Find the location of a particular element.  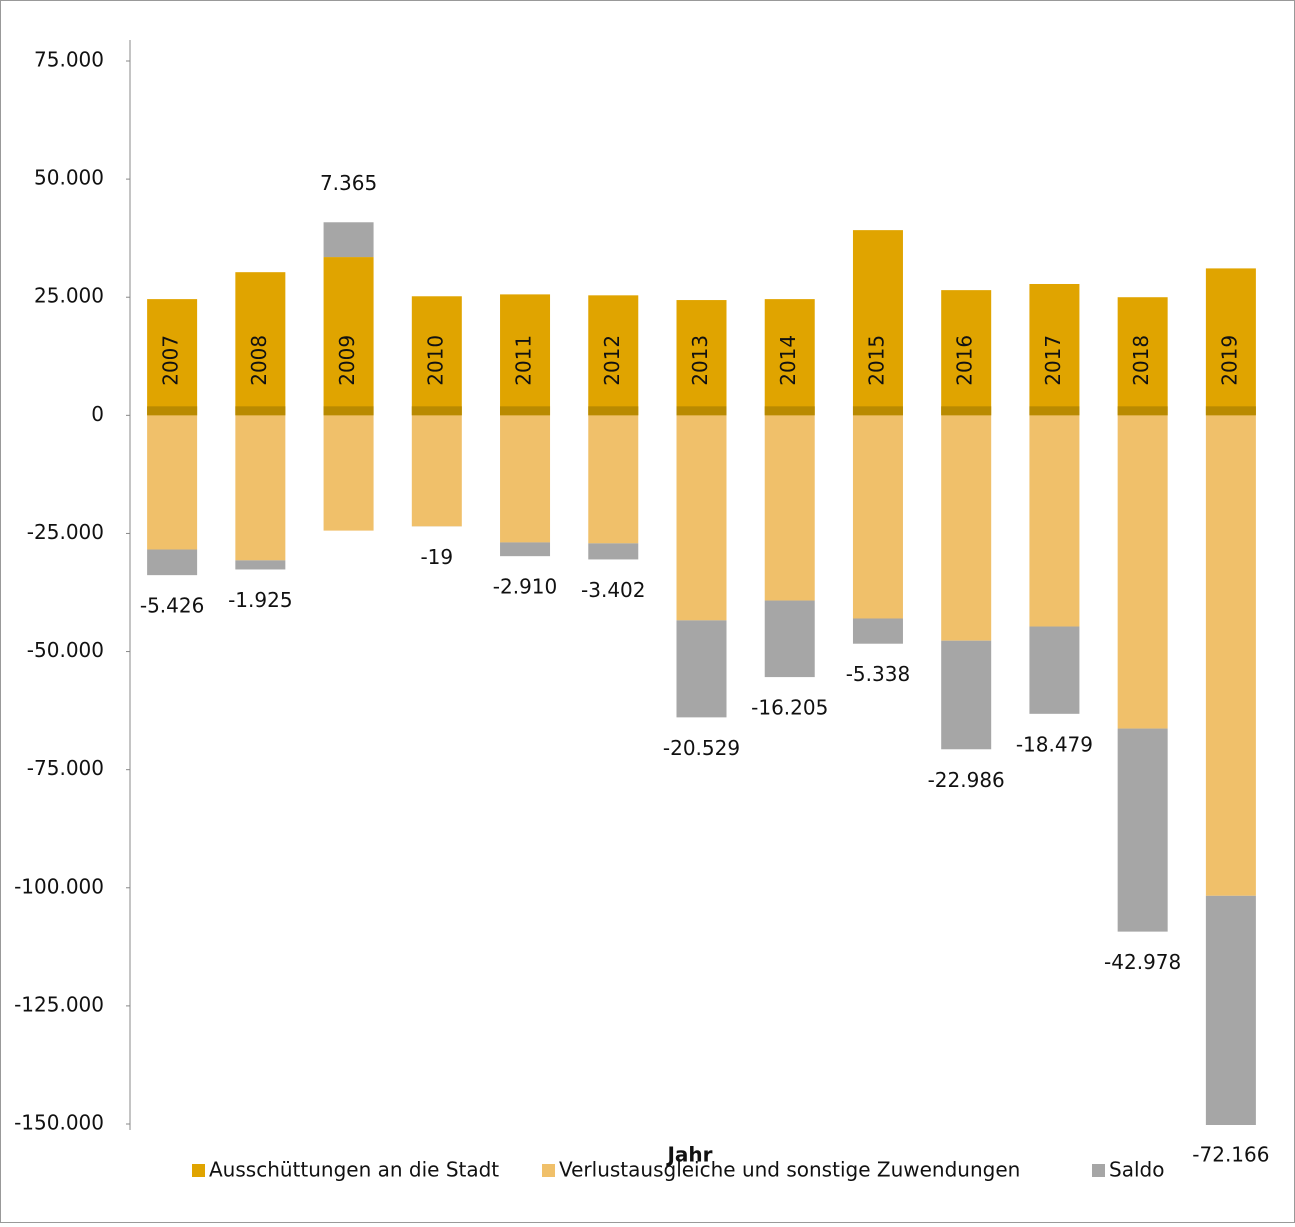

data-label: -5.426 is located at coordinates (172, 606).